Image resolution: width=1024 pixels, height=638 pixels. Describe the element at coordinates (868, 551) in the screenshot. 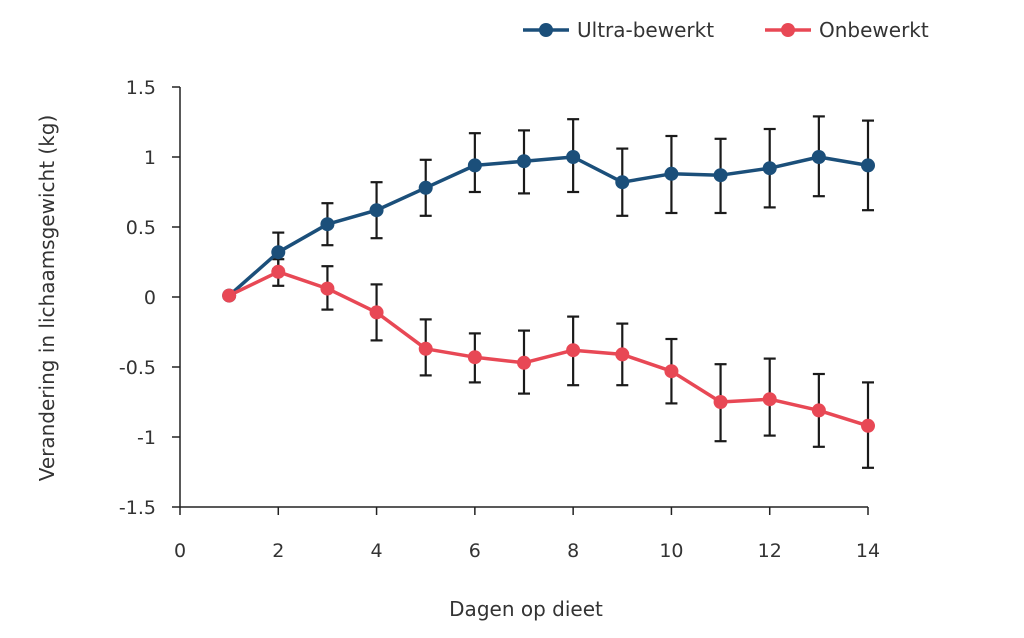

I see `x-tick-label: 14` at that location.